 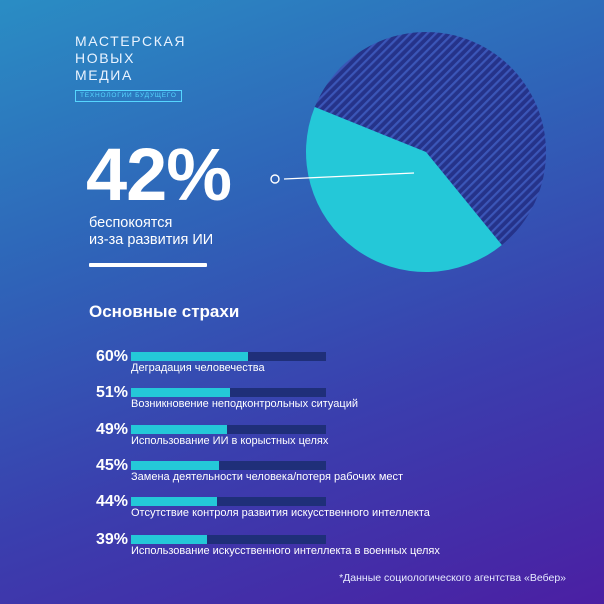 I want to click on bar-category-label: Возникновение неподконтрольных ситуаций, so click(x=245, y=404).